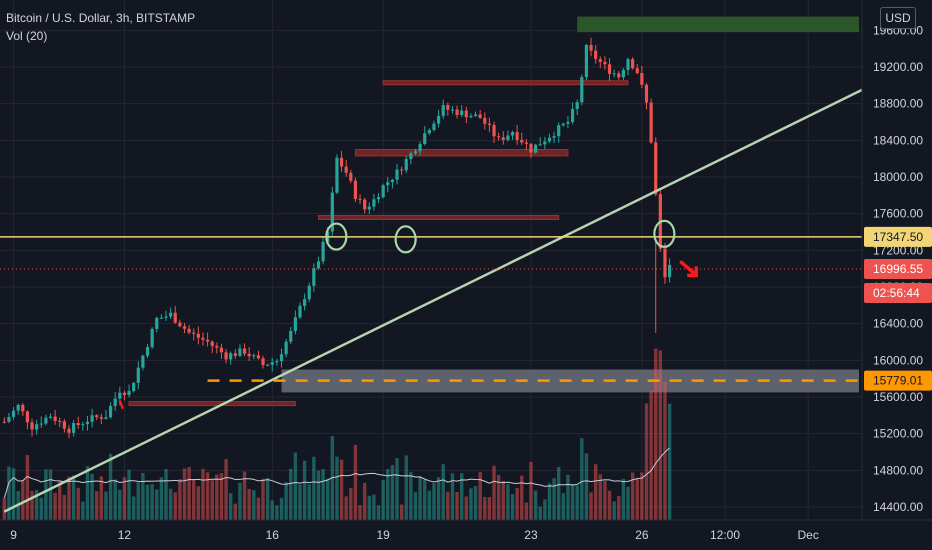 The image size is (932, 550). I want to click on x-tick-label: 16, so click(273, 535).